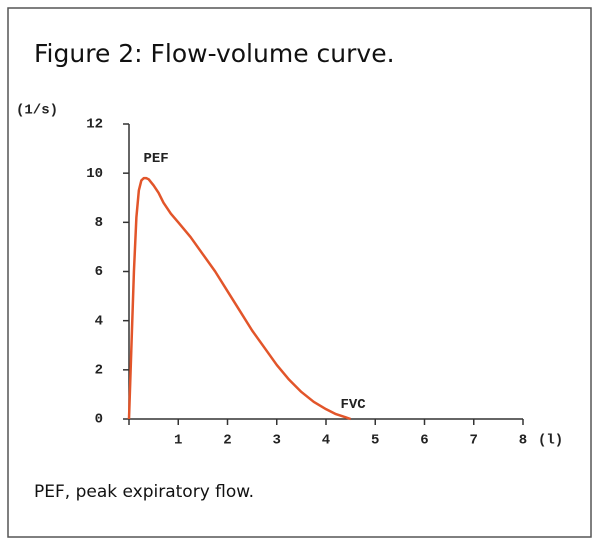 This screenshot has width=600, height=546. What do you see at coordinates (178, 441) in the screenshot?
I see `x-tick-label: 1` at bounding box center [178, 441].